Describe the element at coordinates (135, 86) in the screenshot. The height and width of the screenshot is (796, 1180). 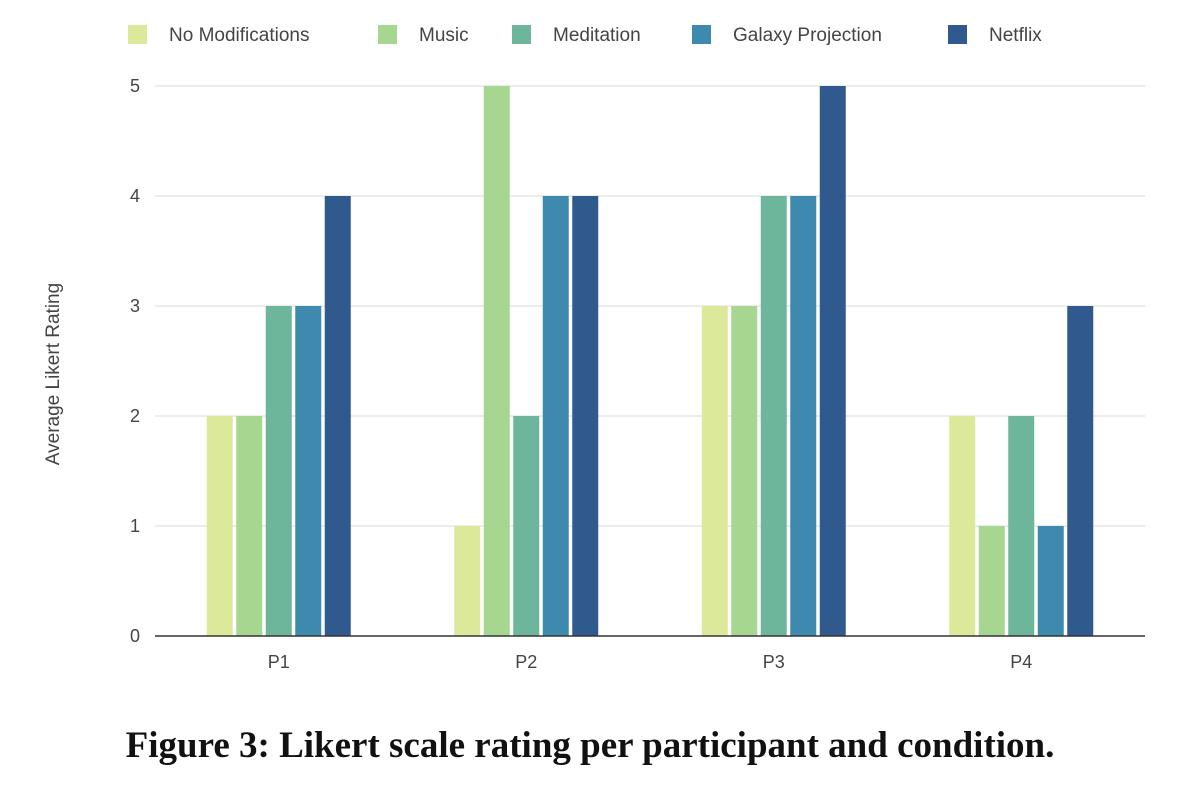
I see `y-tick-label: 5` at that location.